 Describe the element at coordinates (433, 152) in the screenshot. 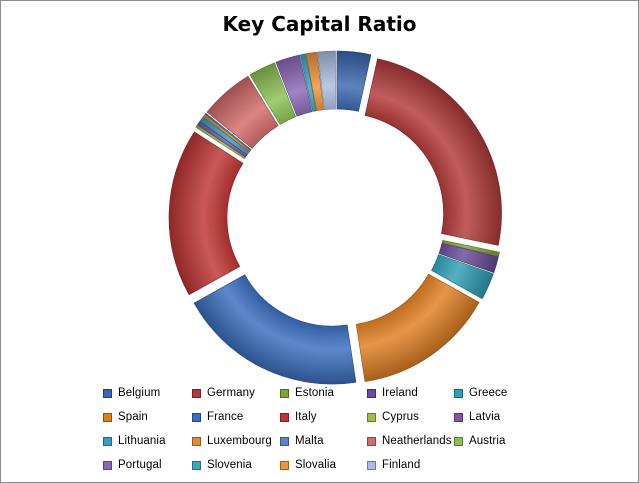

I see `slice-germany` at that location.